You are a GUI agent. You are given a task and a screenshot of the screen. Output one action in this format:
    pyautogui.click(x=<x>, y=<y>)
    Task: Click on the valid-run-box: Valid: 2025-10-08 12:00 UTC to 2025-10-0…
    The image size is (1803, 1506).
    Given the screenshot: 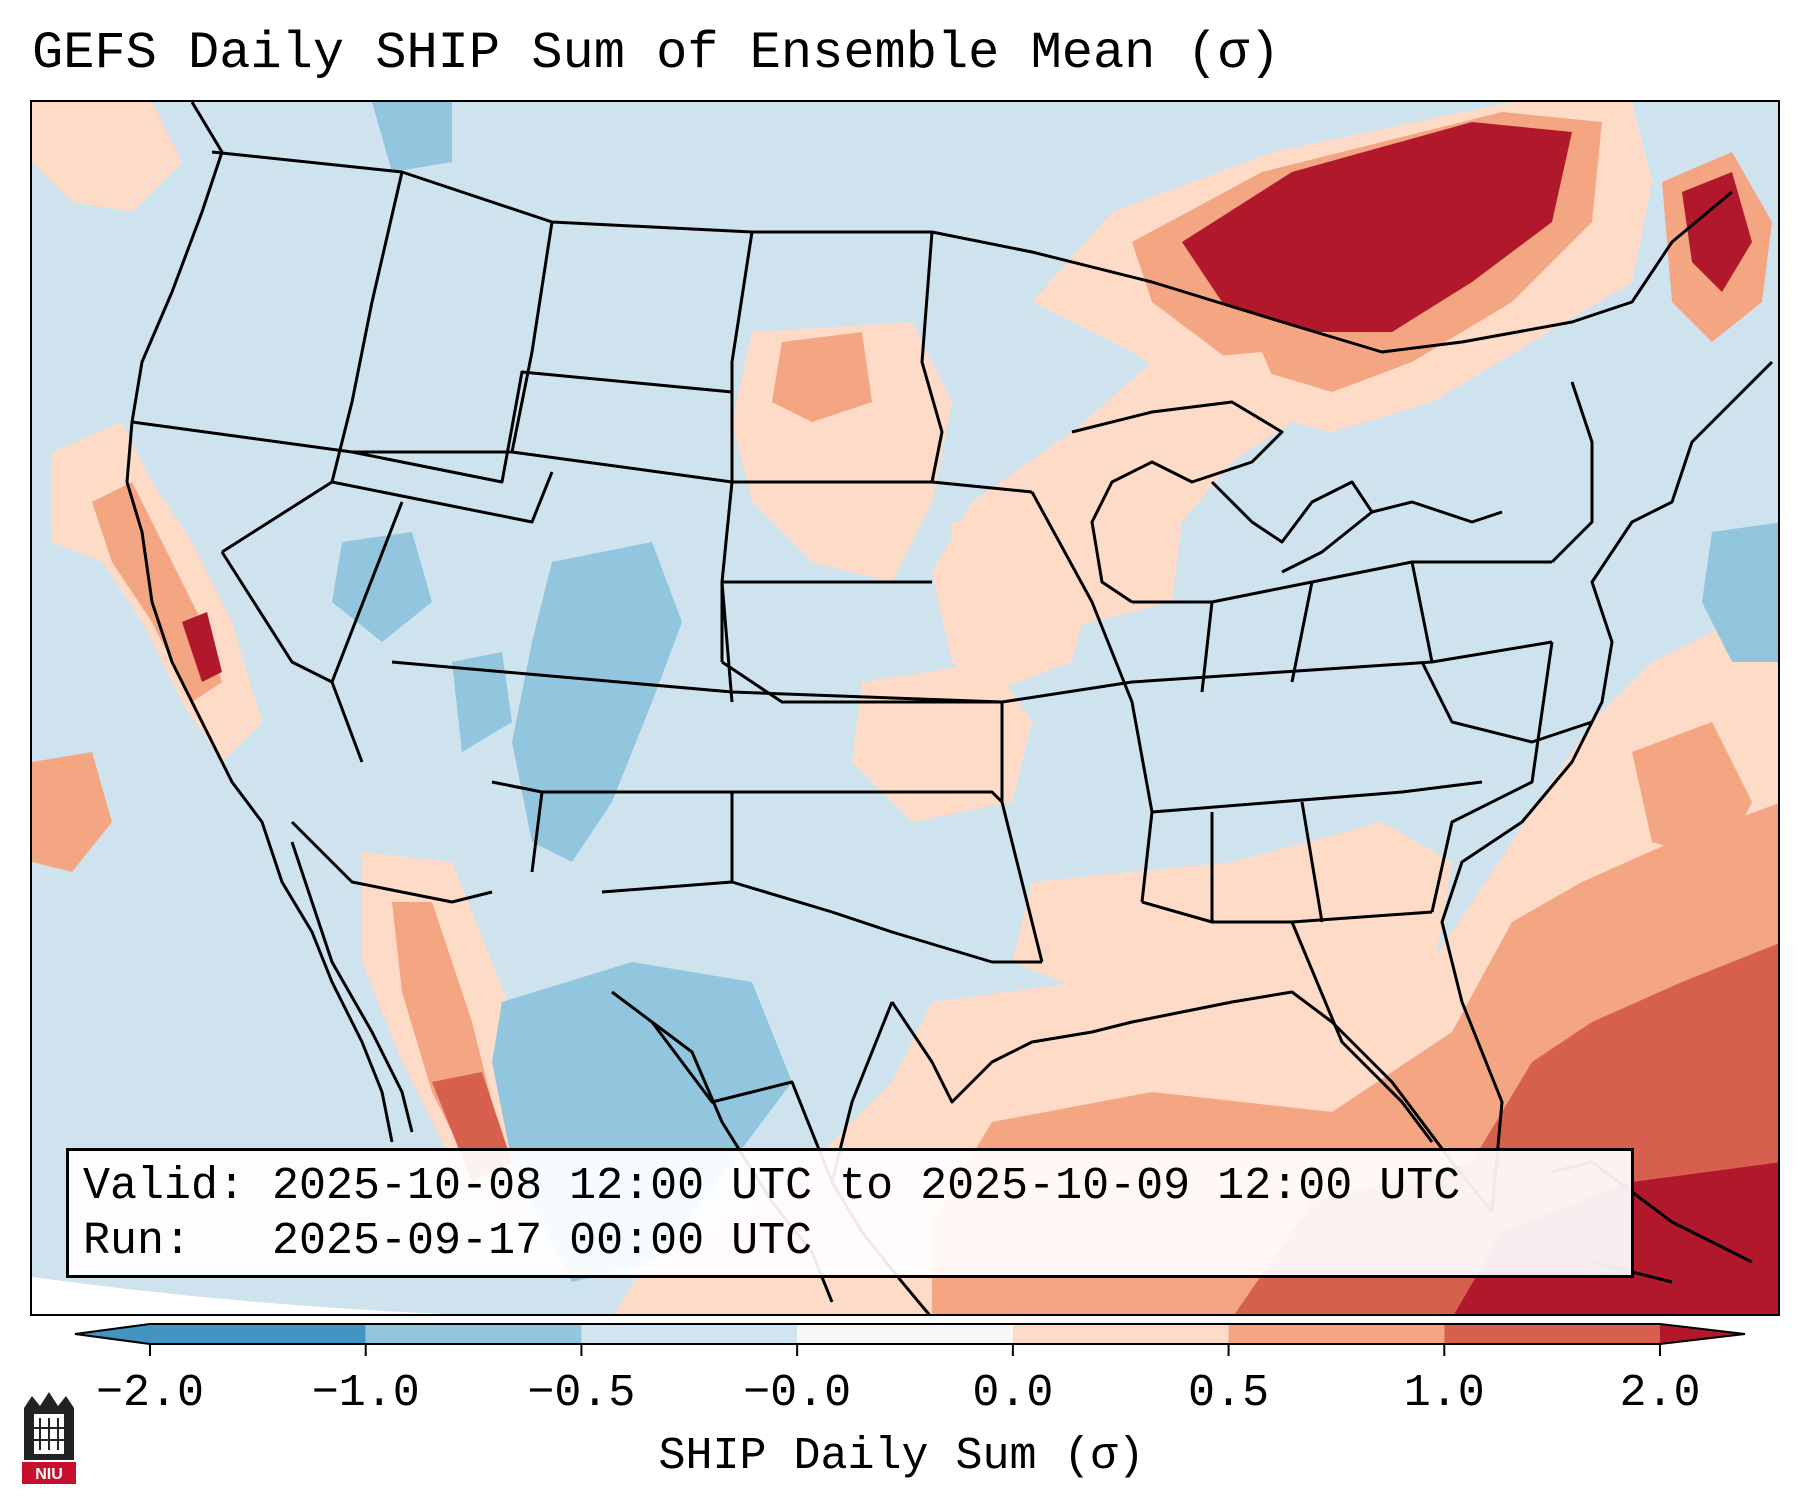 What is the action you would take?
    pyautogui.click(x=850, y=1213)
    